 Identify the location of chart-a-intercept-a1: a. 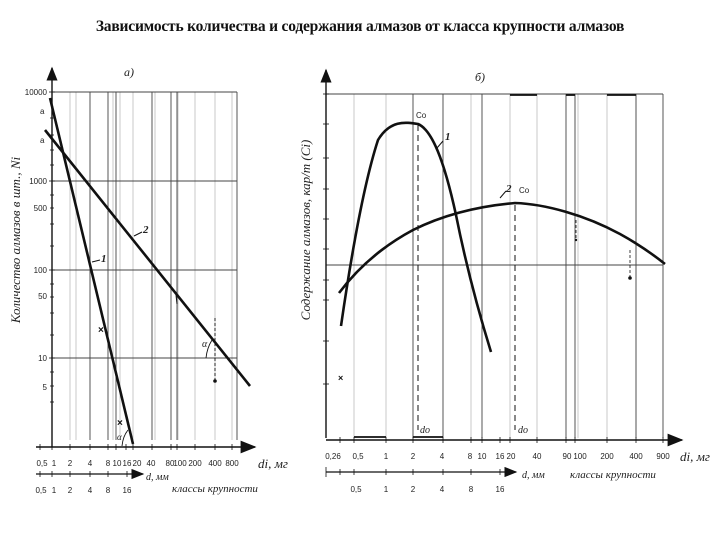
(42, 111).